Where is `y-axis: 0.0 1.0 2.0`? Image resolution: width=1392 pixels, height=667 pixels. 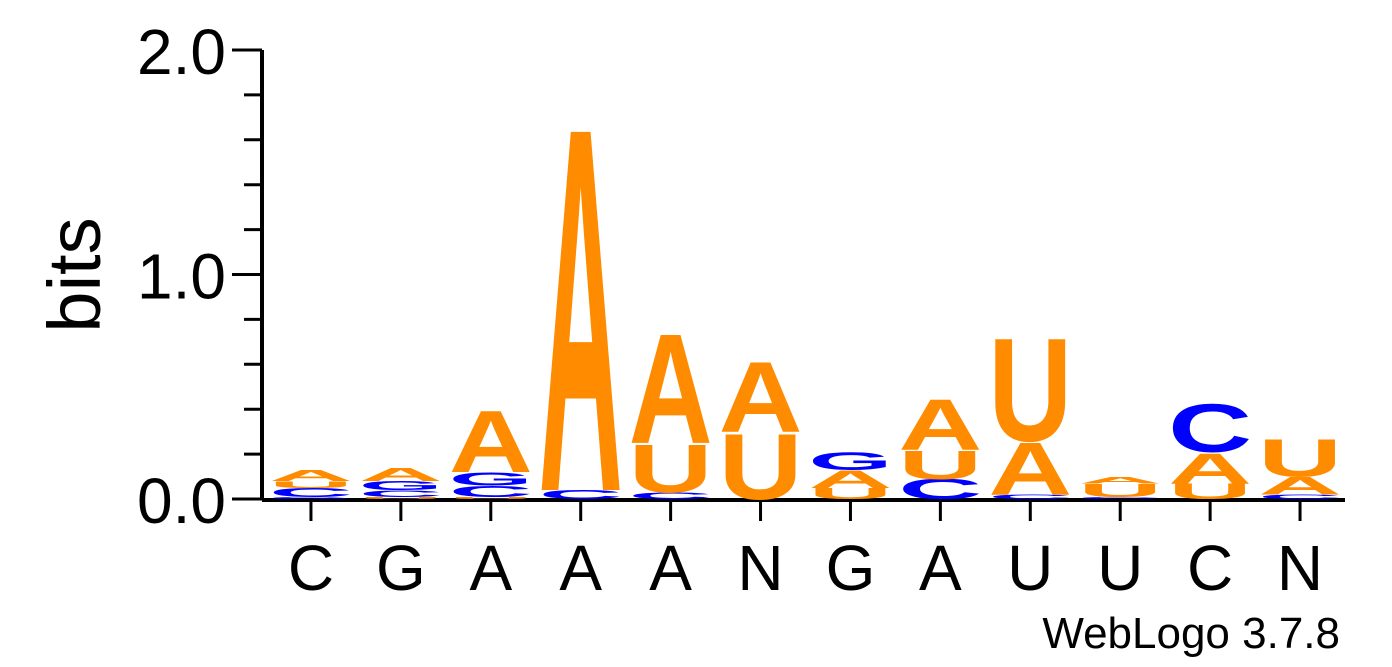 y-axis: 0.0 1.0 2.0 is located at coordinates (200, 276).